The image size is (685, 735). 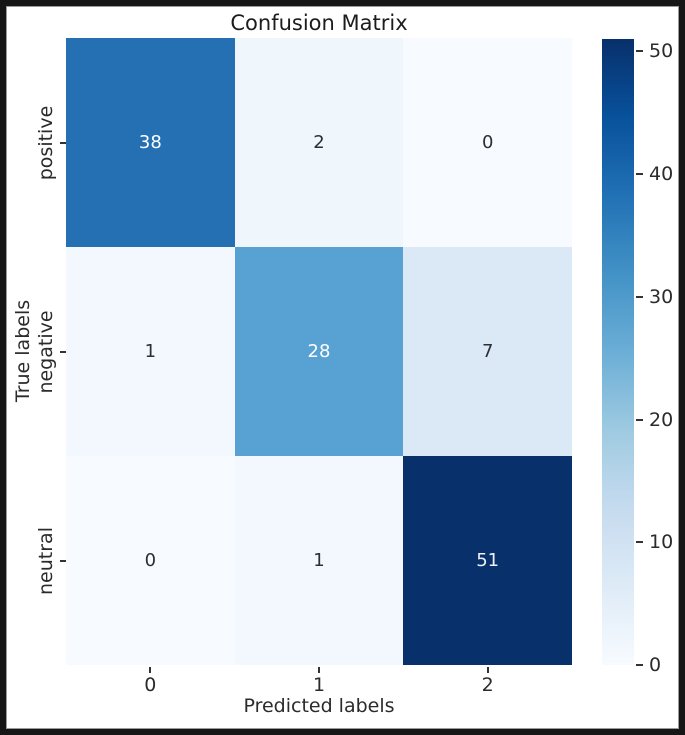 What do you see at coordinates (319, 142) in the screenshot?
I see `heatmap-cell: 2` at bounding box center [319, 142].